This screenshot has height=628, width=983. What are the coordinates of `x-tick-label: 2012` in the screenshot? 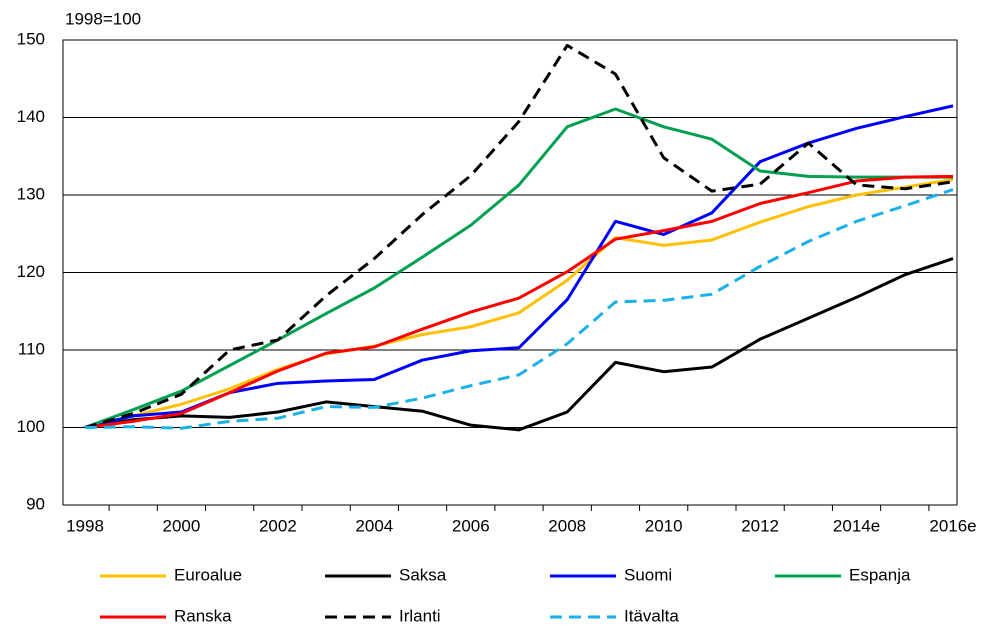 It's located at (760, 525).